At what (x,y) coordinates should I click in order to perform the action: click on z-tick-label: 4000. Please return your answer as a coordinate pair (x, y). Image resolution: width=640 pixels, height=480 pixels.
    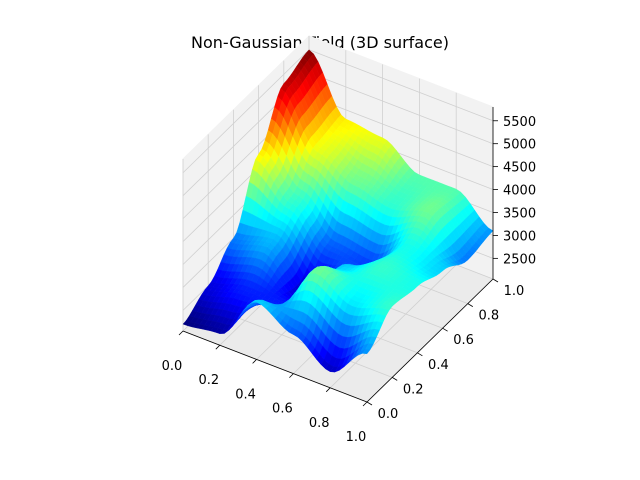
    Looking at the image, I should click on (519, 191).